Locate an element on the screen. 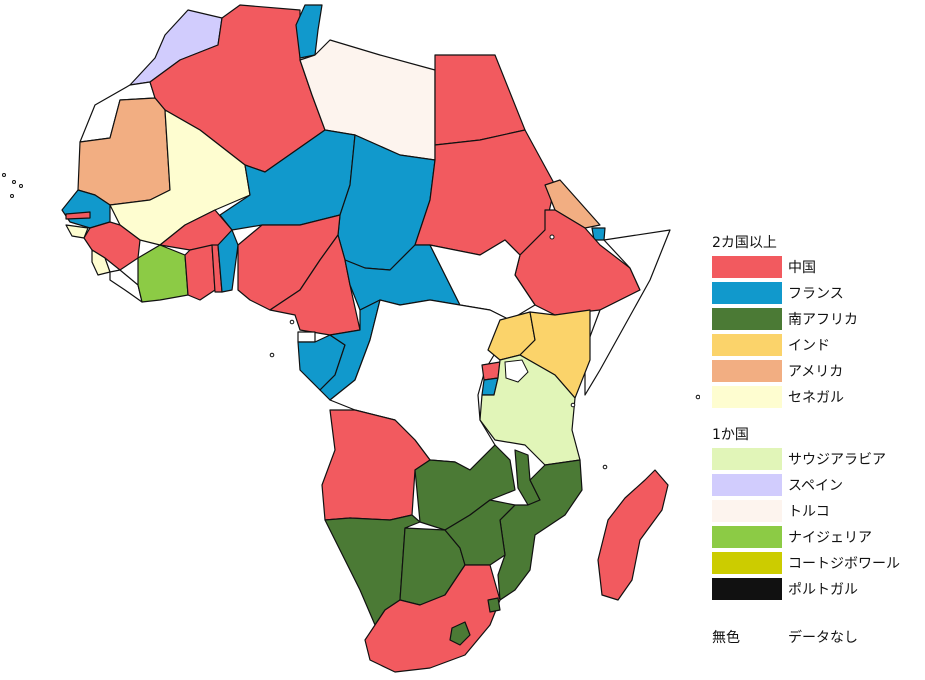  legend-label: ナイジェリア is located at coordinates (830, 538).